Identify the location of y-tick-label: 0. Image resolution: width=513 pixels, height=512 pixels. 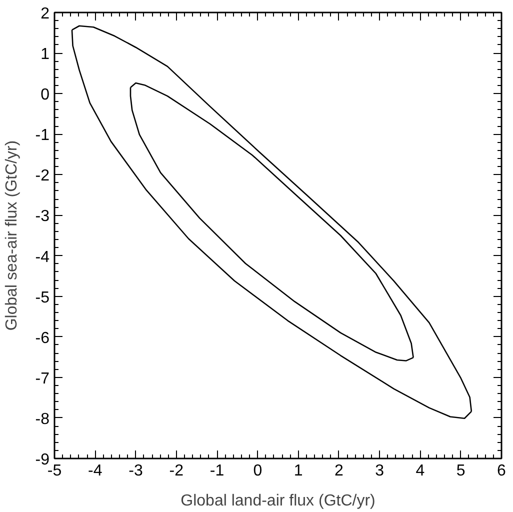
(45, 95).